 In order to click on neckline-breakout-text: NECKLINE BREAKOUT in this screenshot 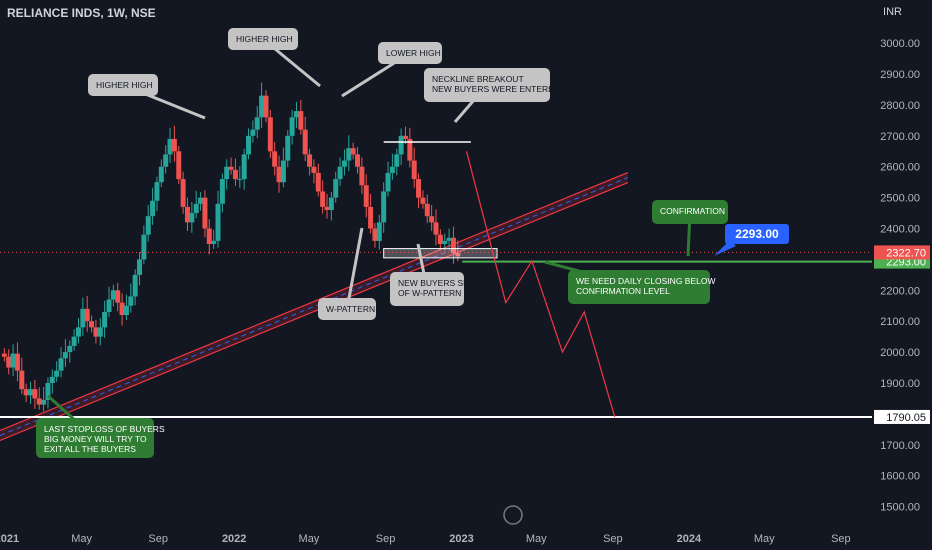, I will do `click(478, 79)`.